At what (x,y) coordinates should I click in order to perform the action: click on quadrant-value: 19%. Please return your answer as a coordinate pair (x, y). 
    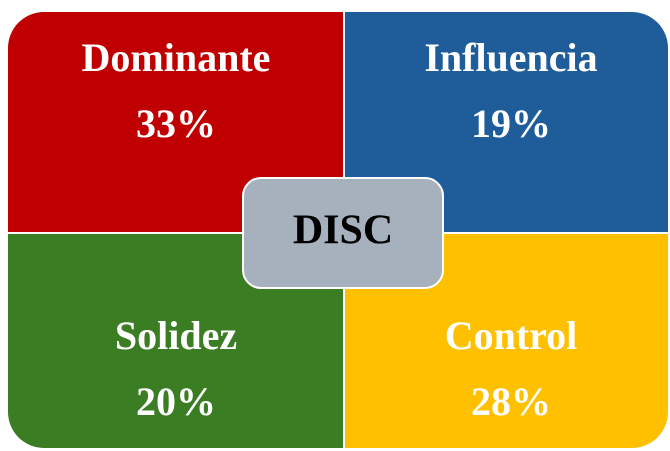
    Looking at the image, I should click on (511, 123).